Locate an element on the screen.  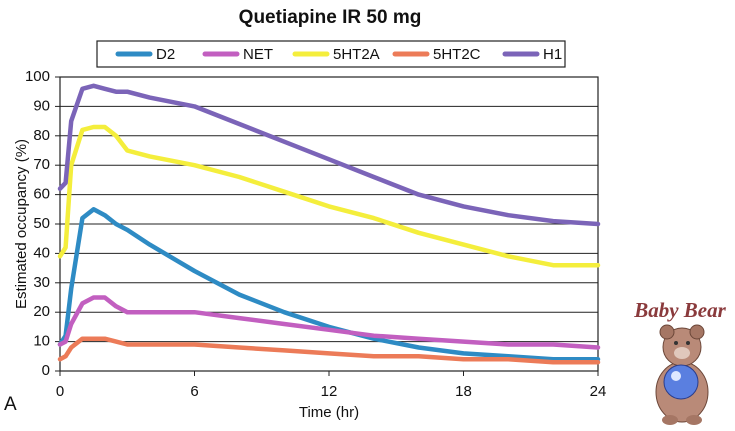
x-tick-label: 18 is located at coordinates (463, 391).